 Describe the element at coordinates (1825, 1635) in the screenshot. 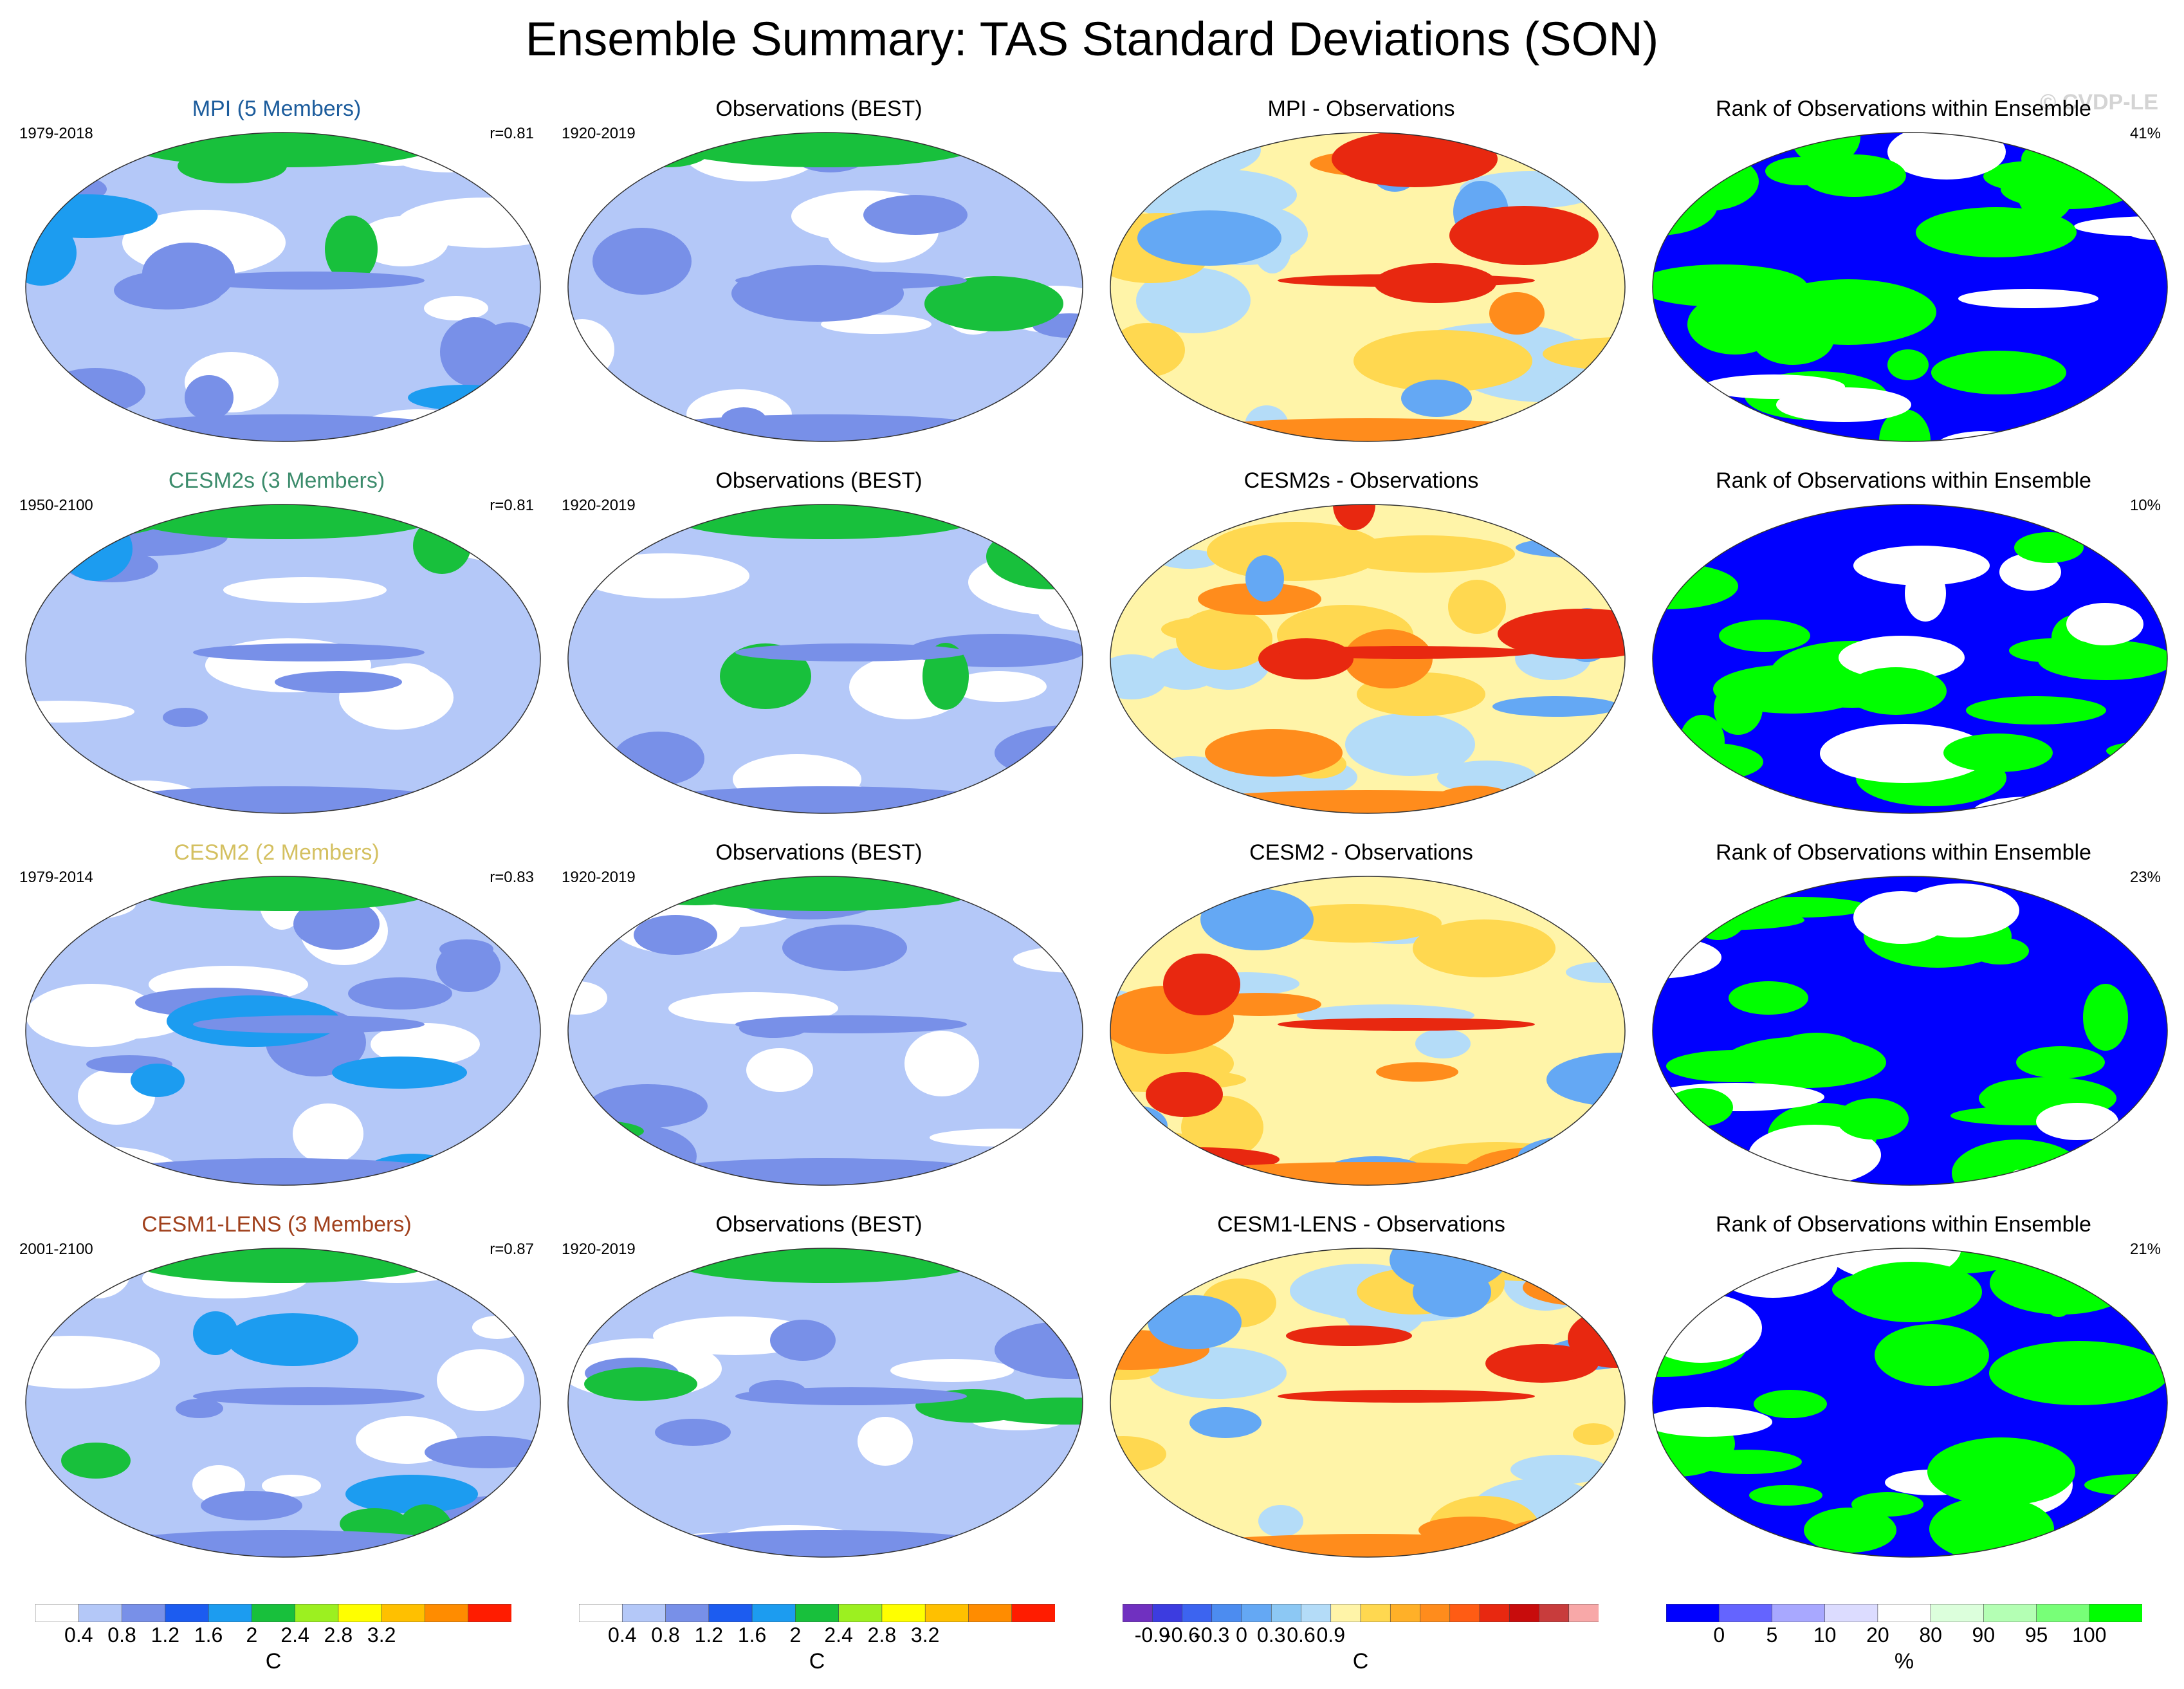

I see `colorbar-tick-label: 10` at that location.